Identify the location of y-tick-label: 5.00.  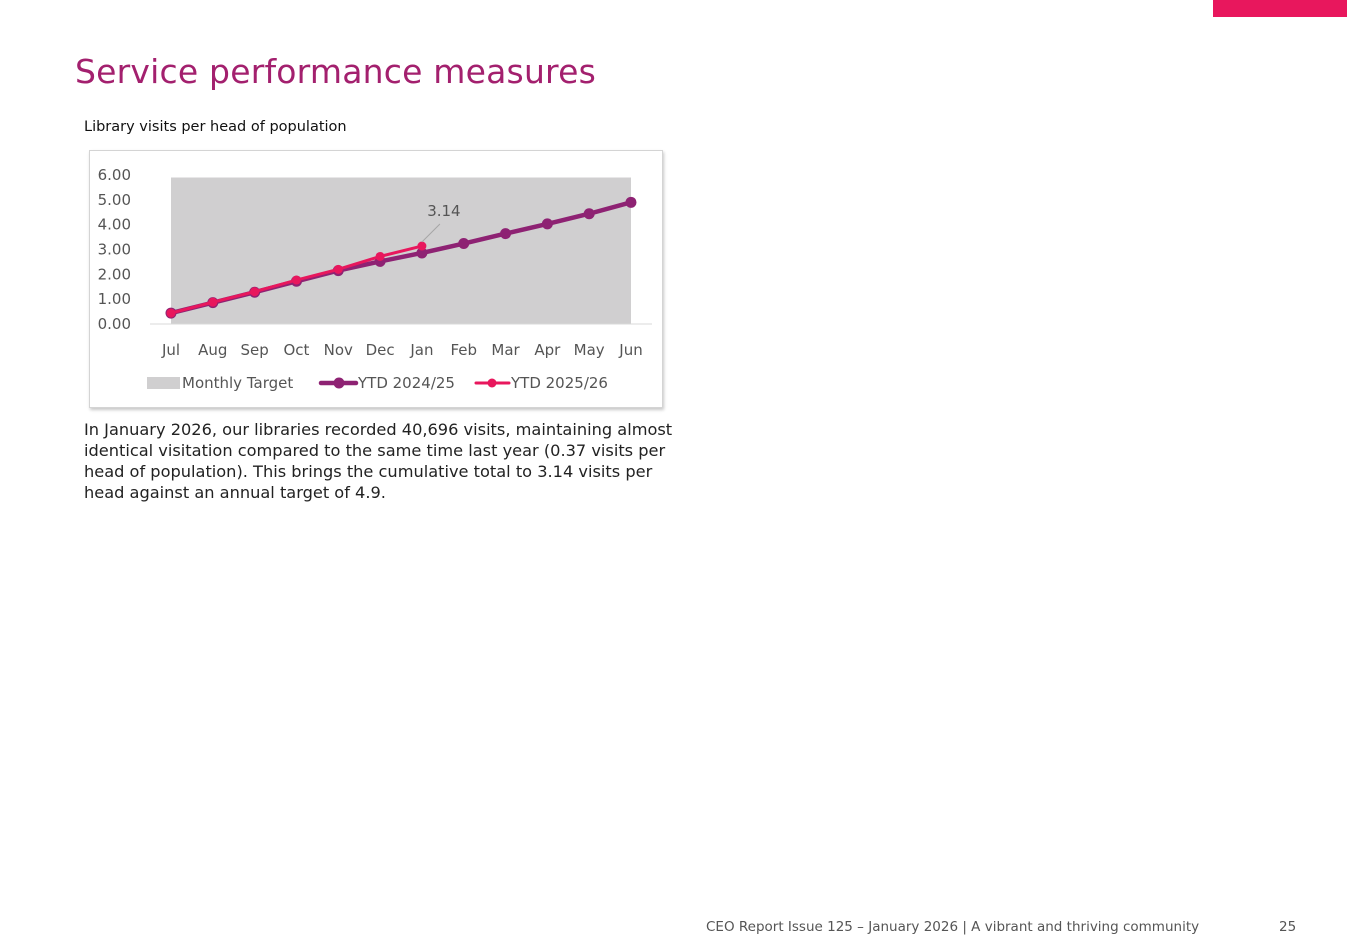
(114, 200).